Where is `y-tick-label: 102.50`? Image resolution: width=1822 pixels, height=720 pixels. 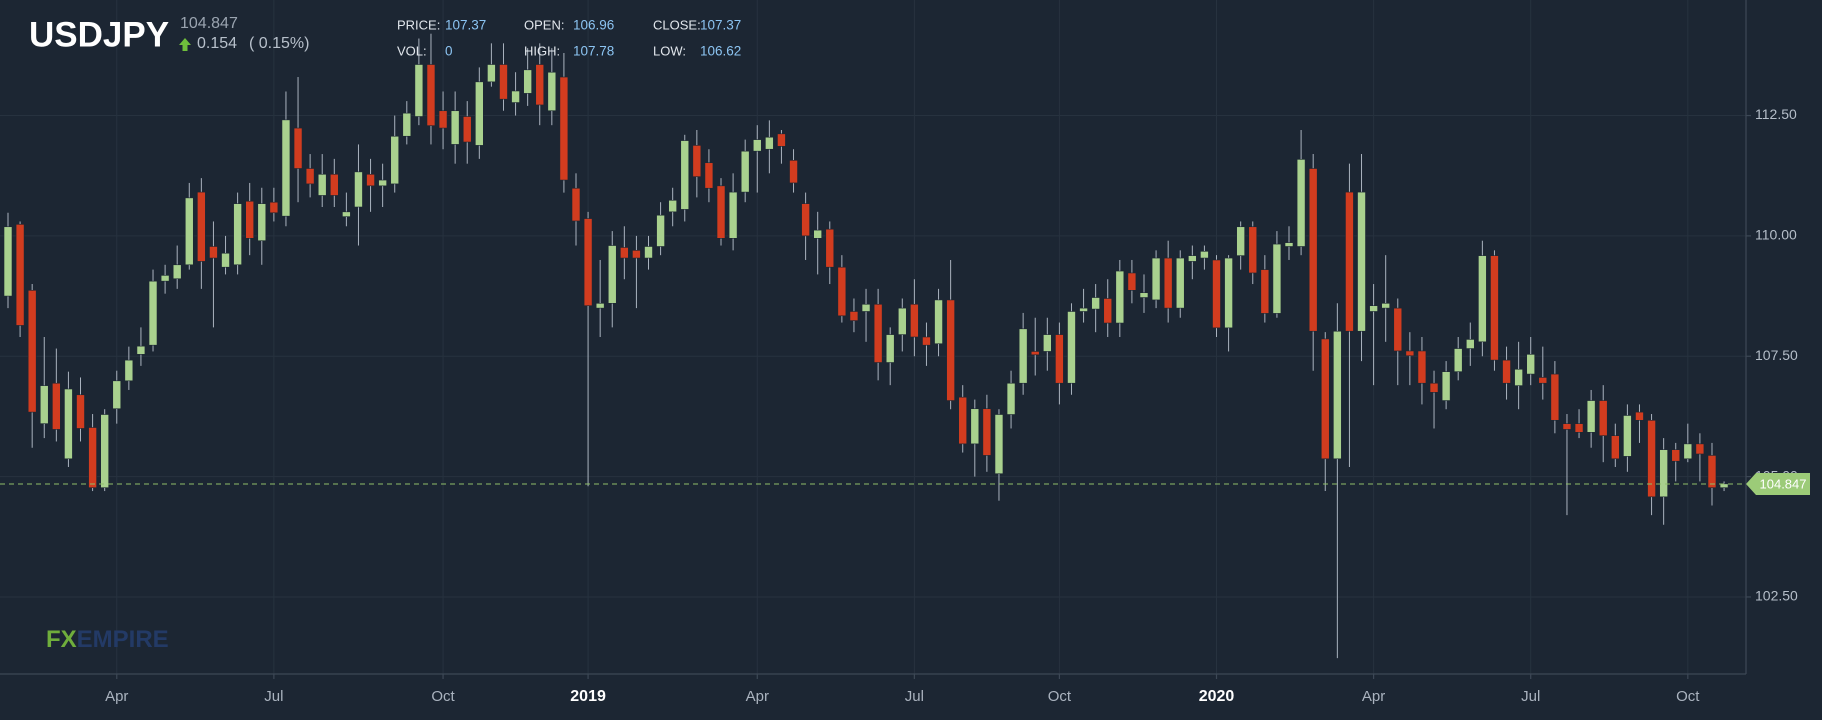
y-tick-label: 102.50 is located at coordinates (1776, 596).